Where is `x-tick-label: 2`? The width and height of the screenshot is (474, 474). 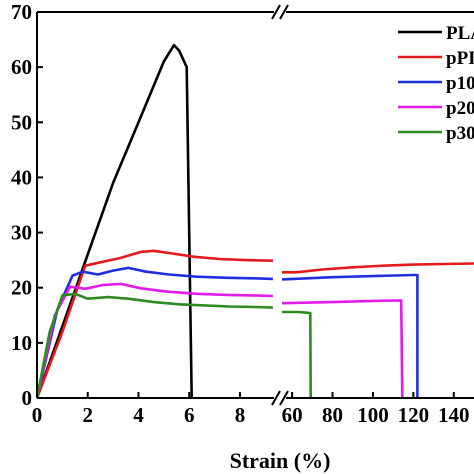 x-tick-label: 2 is located at coordinates (87, 415).